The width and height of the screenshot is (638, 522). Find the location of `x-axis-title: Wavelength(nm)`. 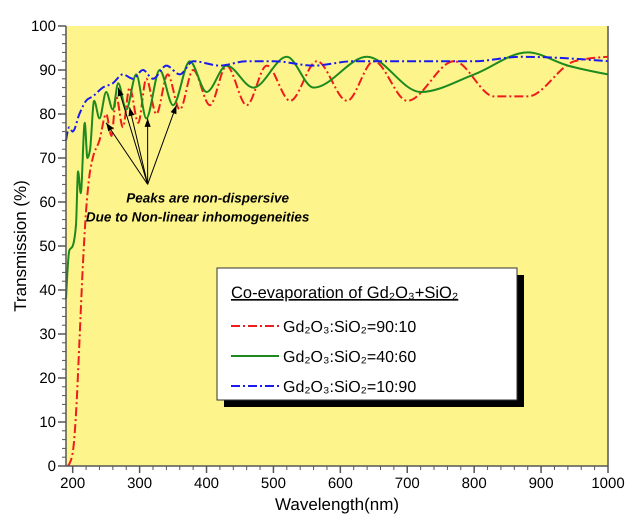

x-axis-title: Wavelength(nm) is located at coordinates (337, 504).